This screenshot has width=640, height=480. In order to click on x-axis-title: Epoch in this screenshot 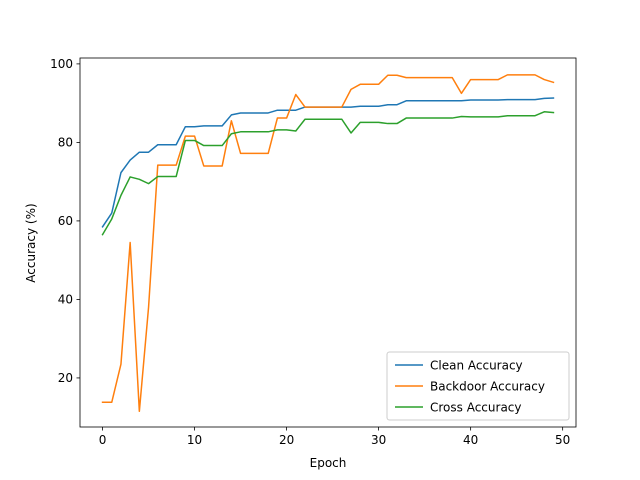, I will do `click(328, 463)`.